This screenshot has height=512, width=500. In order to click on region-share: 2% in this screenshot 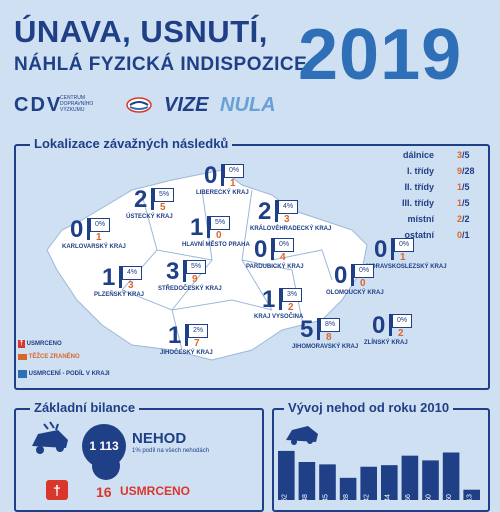, I will do `click(198, 331)`.